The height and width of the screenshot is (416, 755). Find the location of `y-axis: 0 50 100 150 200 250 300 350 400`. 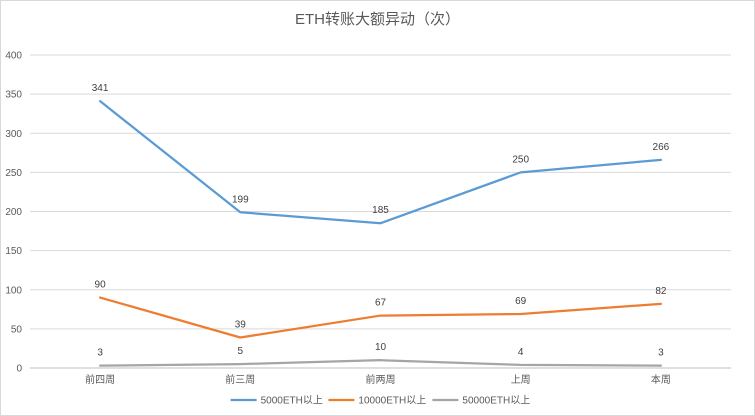

y-axis: 0 50 100 150 200 250 300 350 400 is located at coordinates (13, 213).